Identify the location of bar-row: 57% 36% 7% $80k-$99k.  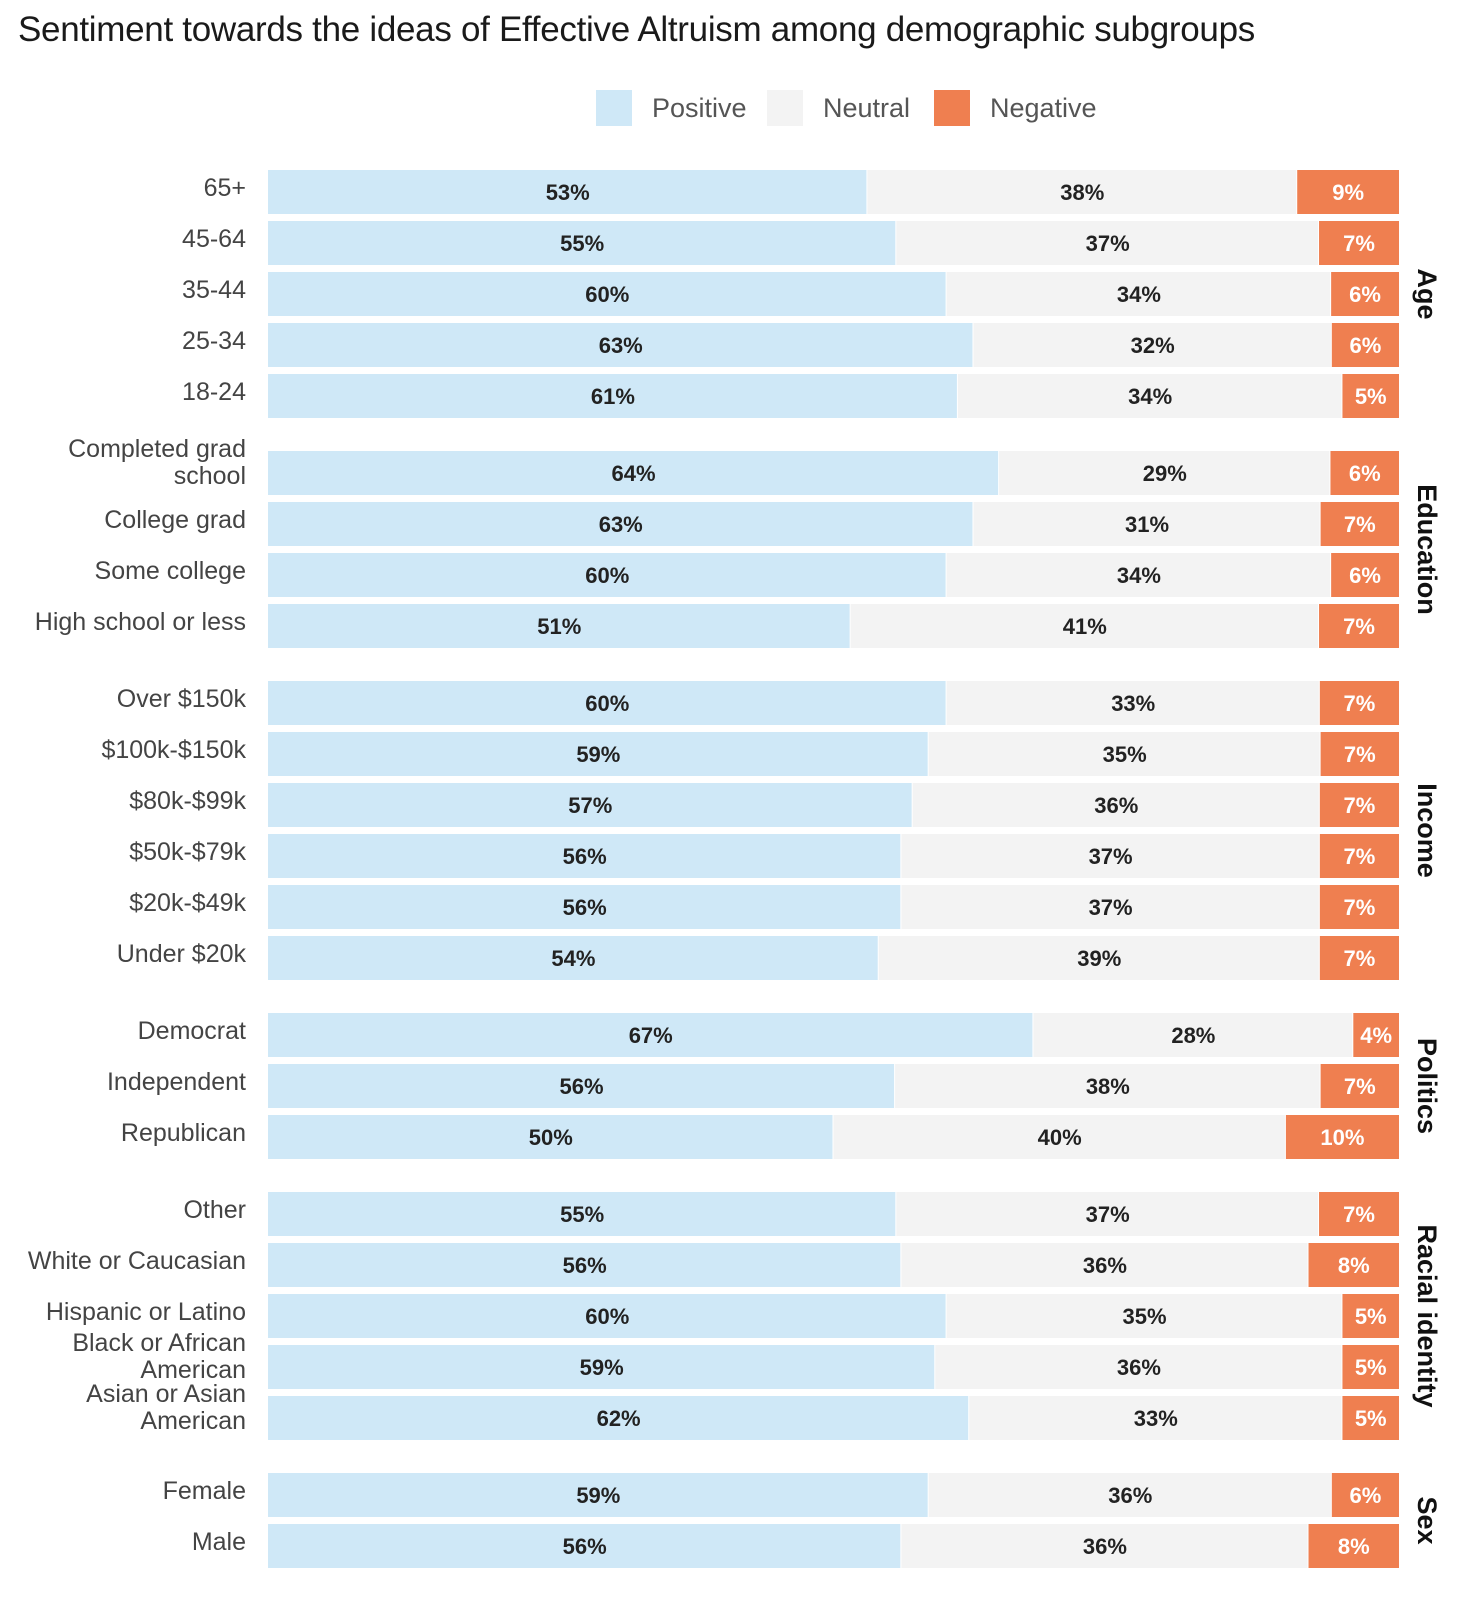
(764, 805).